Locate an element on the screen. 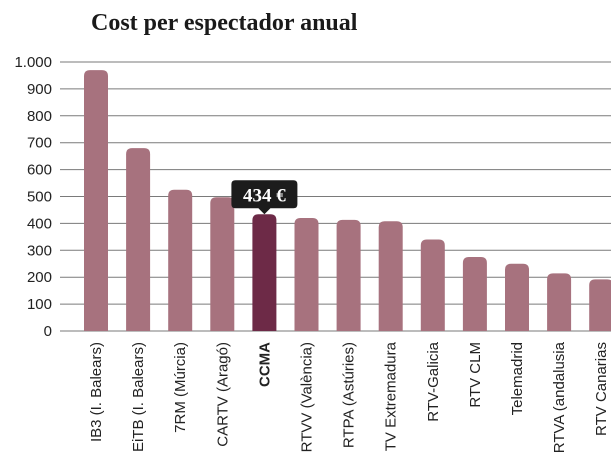  x-tick-label: IB3 (I. Balears) is located at coordinates (96, 392).